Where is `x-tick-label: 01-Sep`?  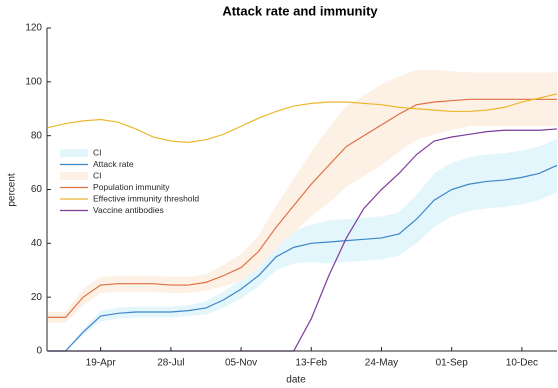 x-tick-label: 01-Sep is located at coordinates (452, 363).